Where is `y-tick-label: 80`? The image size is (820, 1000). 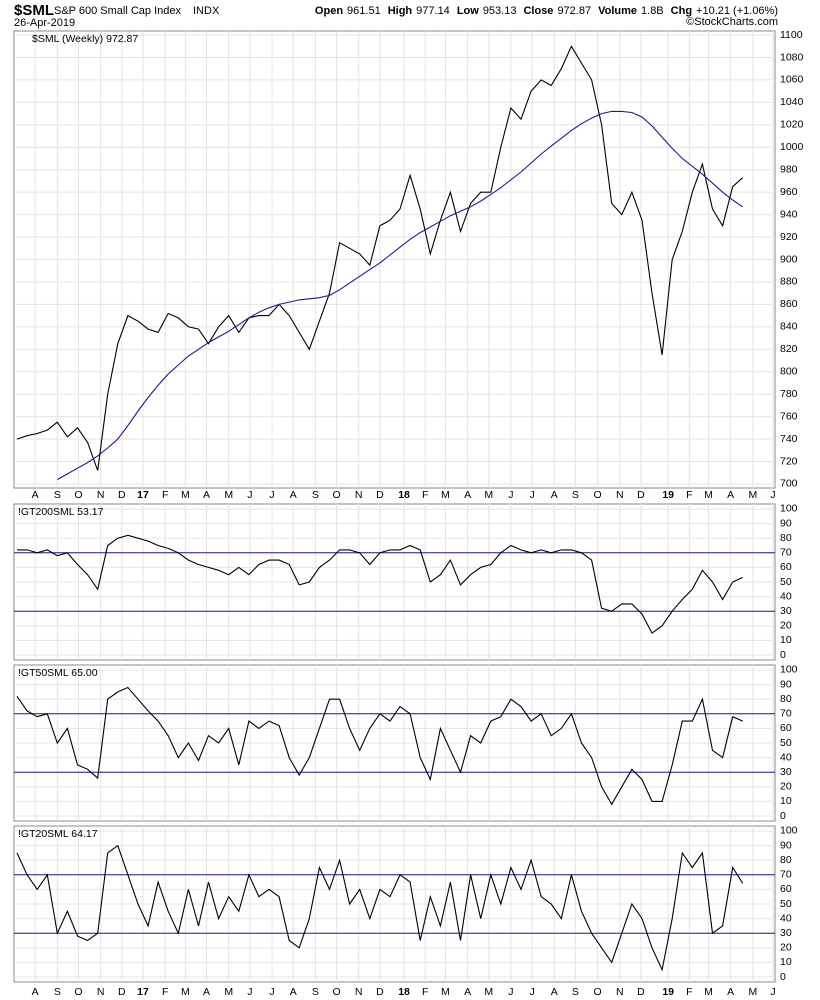 y-tick-label: 80 is located at coordinates (786, 699).